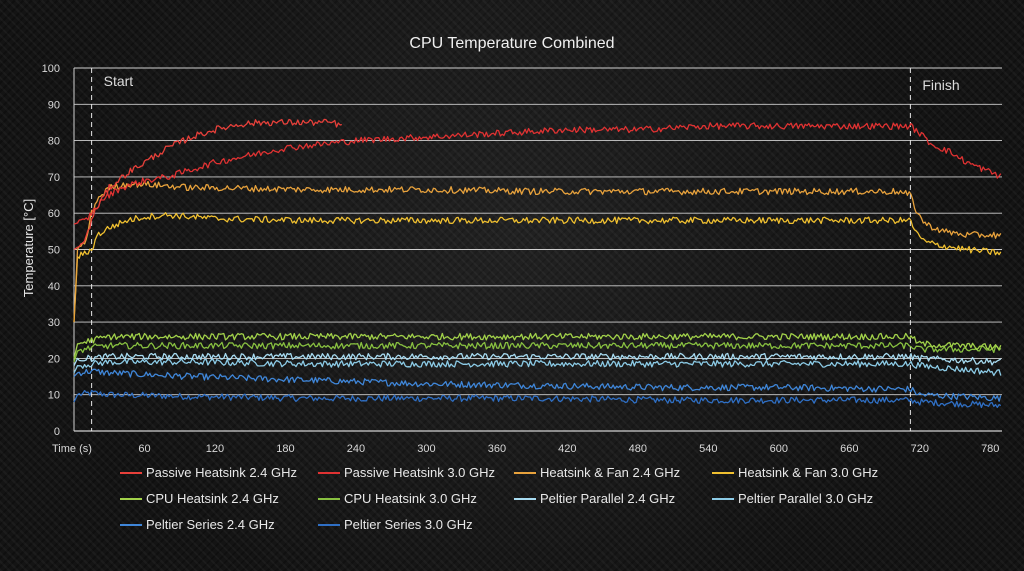 The width and height of the screenshot is (1024, 571). What do you see at coordinates (419, 472) in the screenshot?
I see `legend-label: Passive Heatsink 3.0 GHz` at bounding box center [419, 472].